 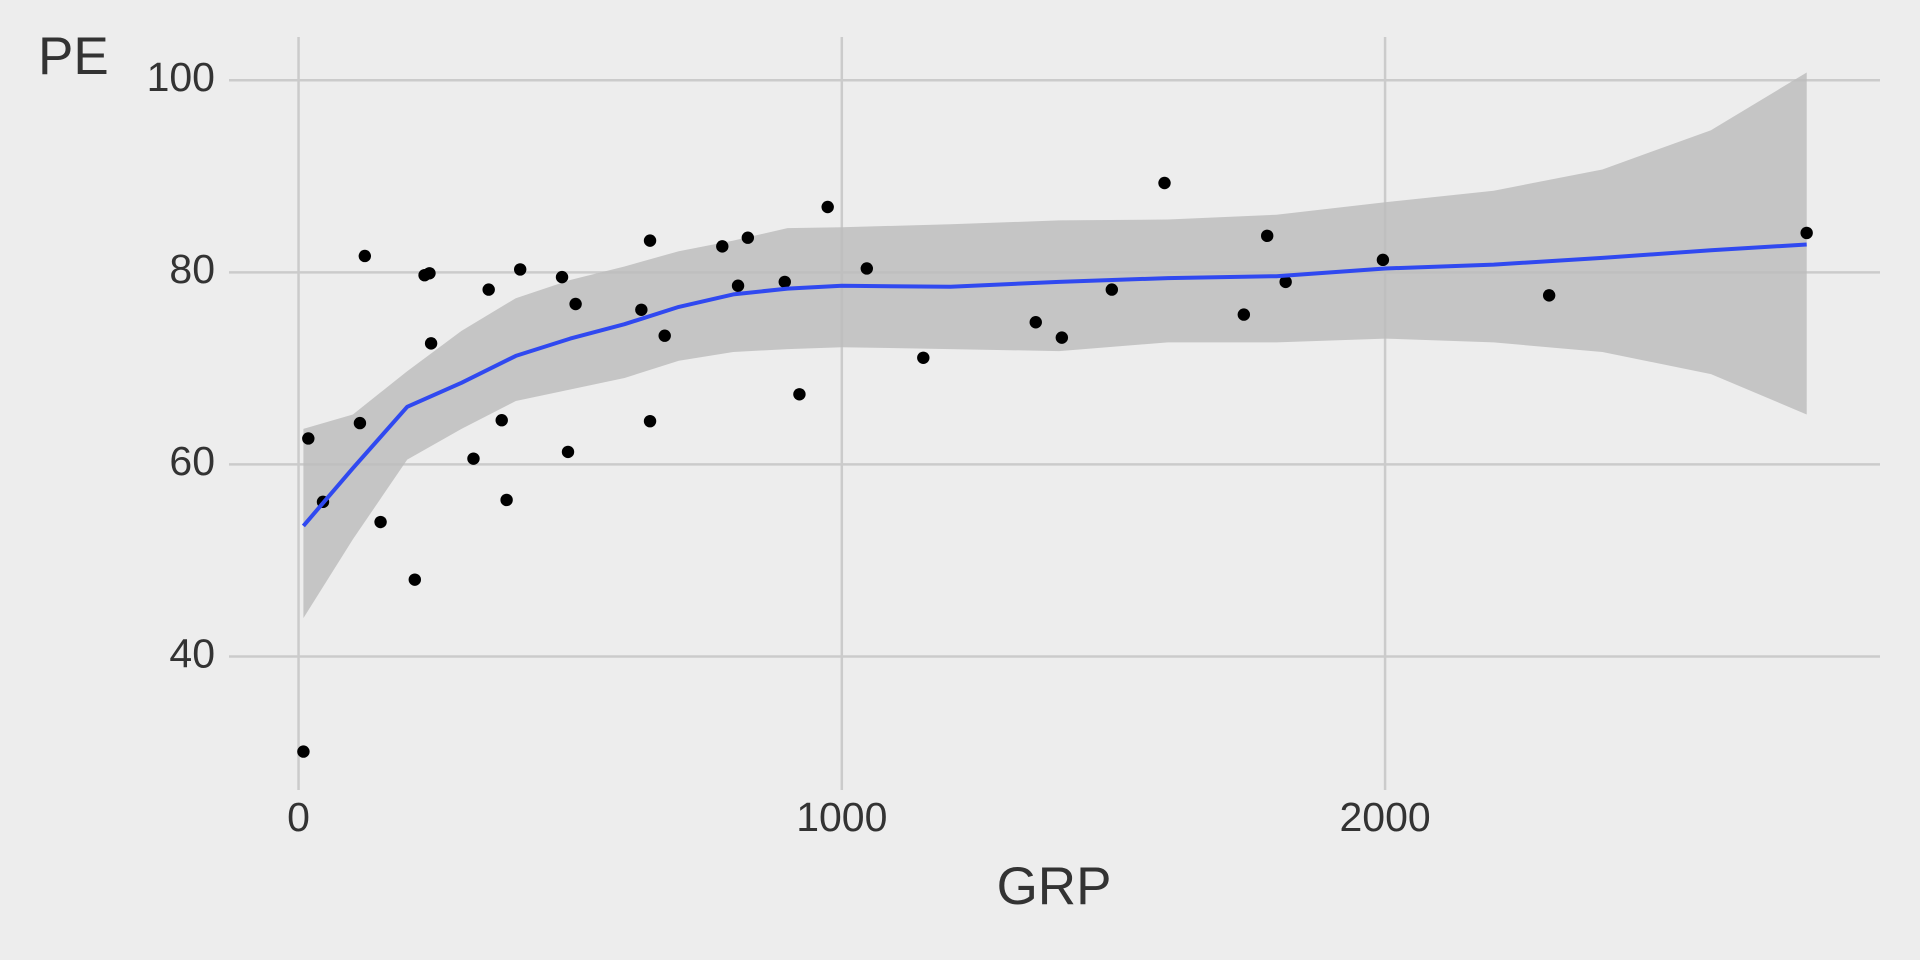 What do you see at coordinates (192, 461) in the screenshot?
I see `y-tick-label: 60` at bounding box center [192, 461].